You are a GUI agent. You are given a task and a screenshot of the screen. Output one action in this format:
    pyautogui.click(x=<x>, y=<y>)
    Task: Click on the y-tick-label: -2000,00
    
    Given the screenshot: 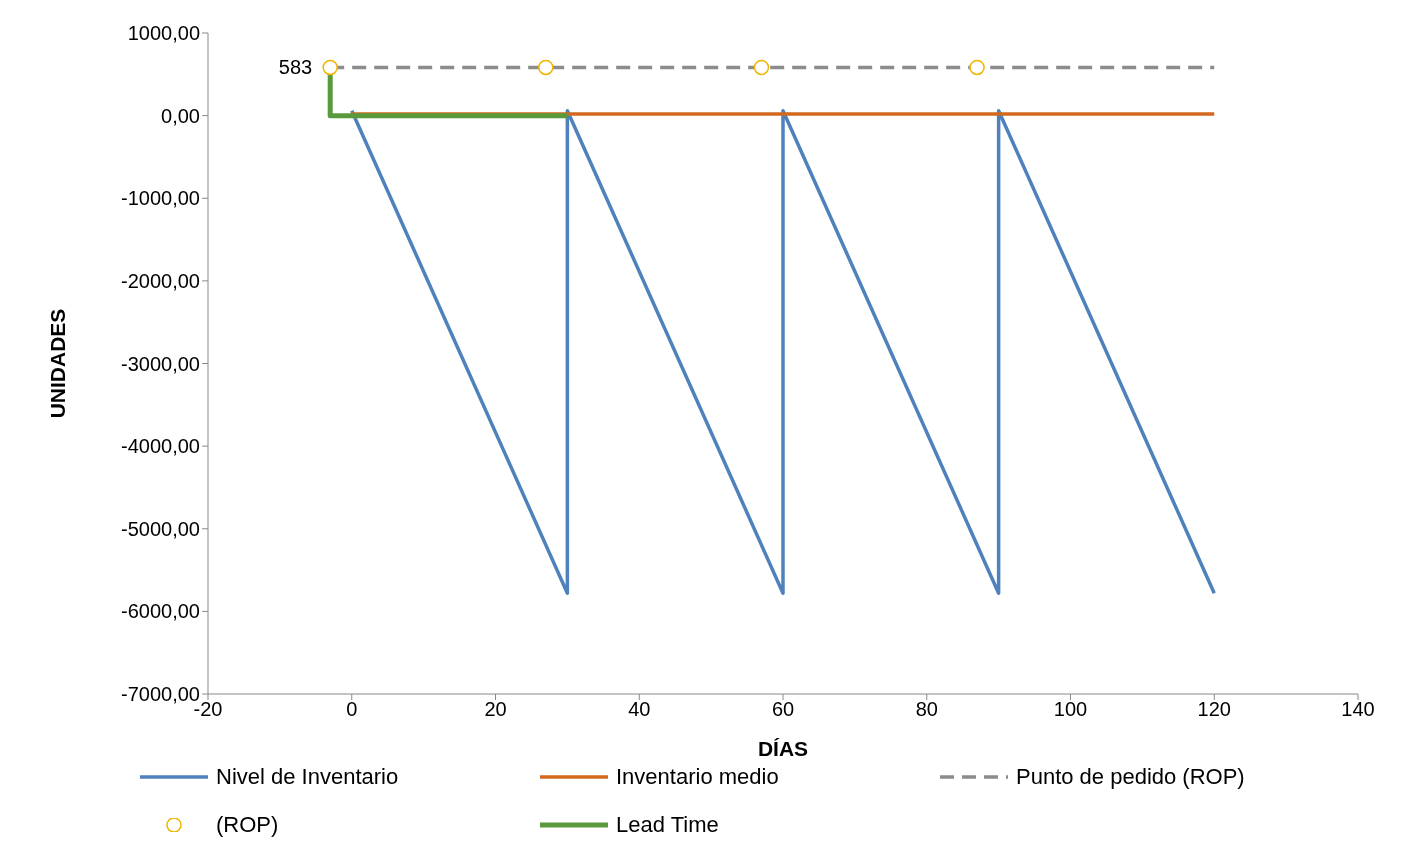 What is the action you would take?
    pyautogui.click(x=160, y=280)
    